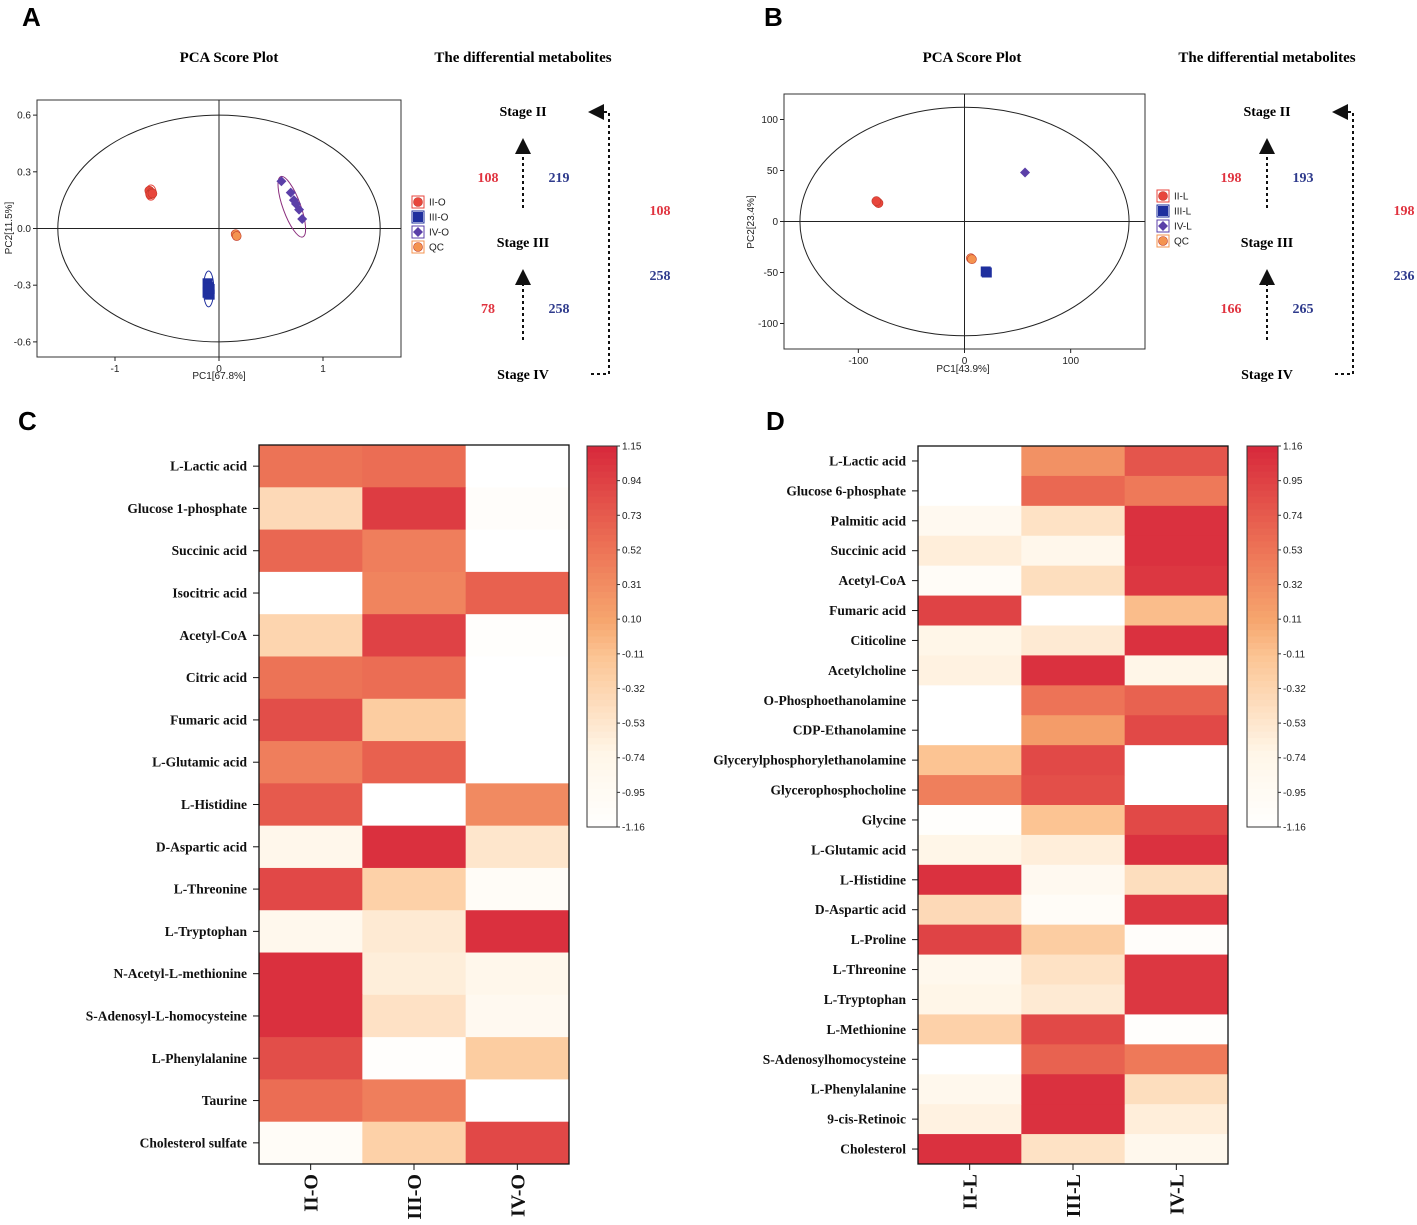 This screenshot has width=1417, height=1225. What do you see at coordinates (206, 931) in the screenshot?
I see `row-label: L-Tryptophan` at bounding box center [206, 931].